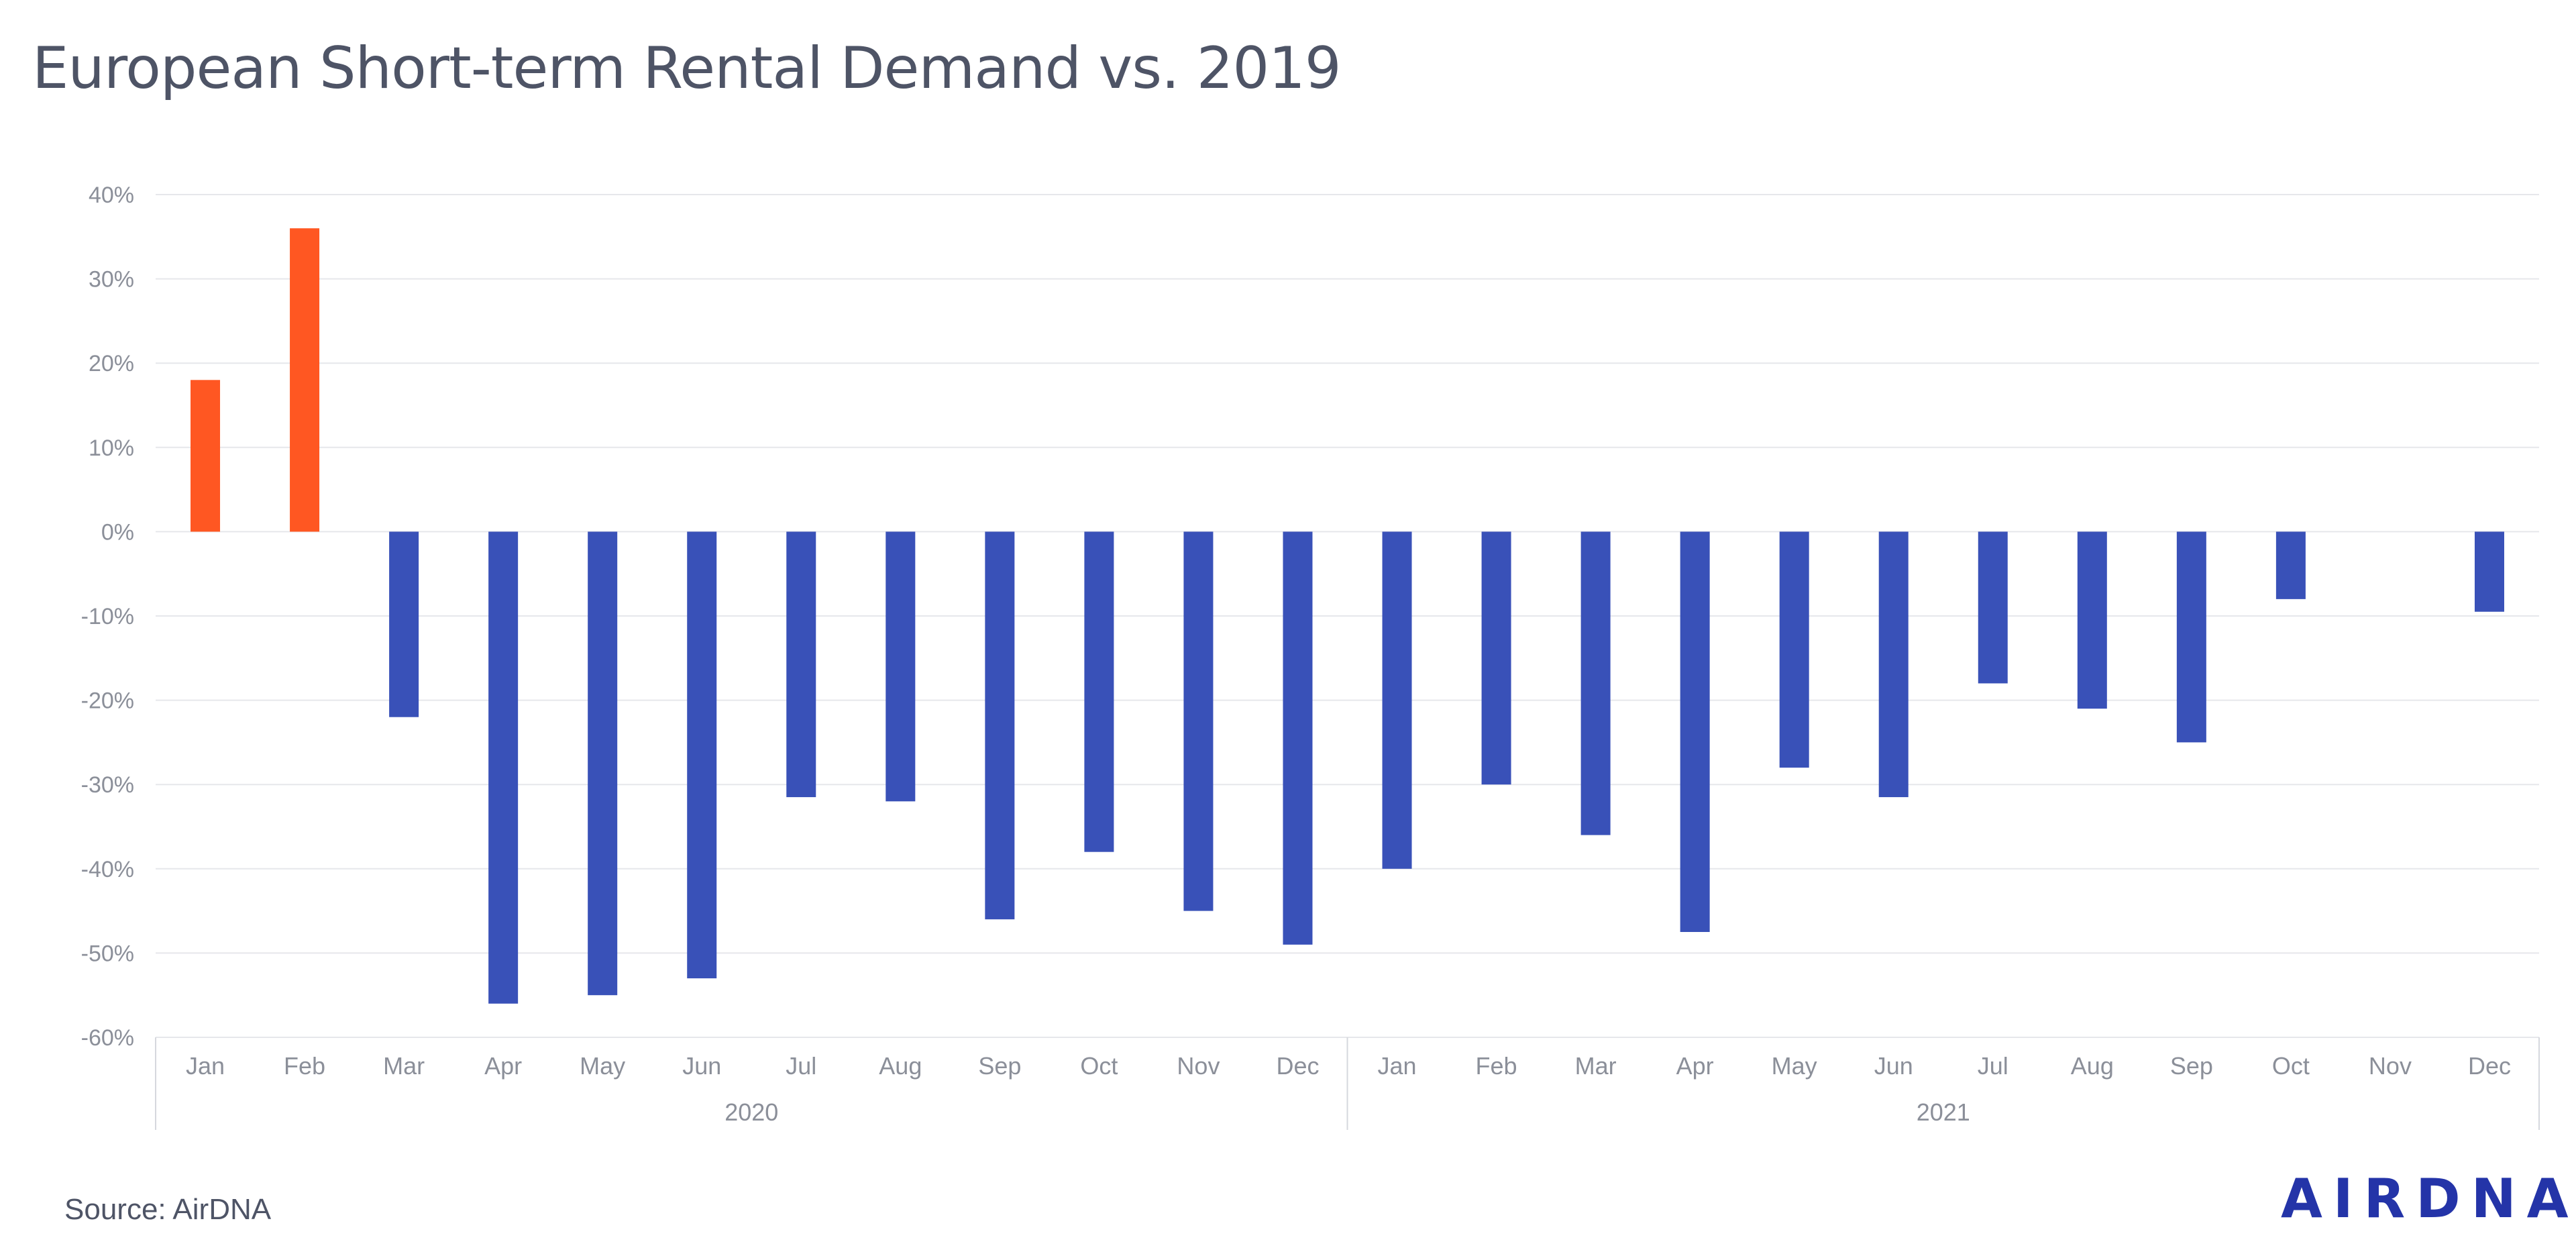 The image size is (2576, 1246). I want to click on airdna-logo: AIRDNA, so click(2428, 1198).